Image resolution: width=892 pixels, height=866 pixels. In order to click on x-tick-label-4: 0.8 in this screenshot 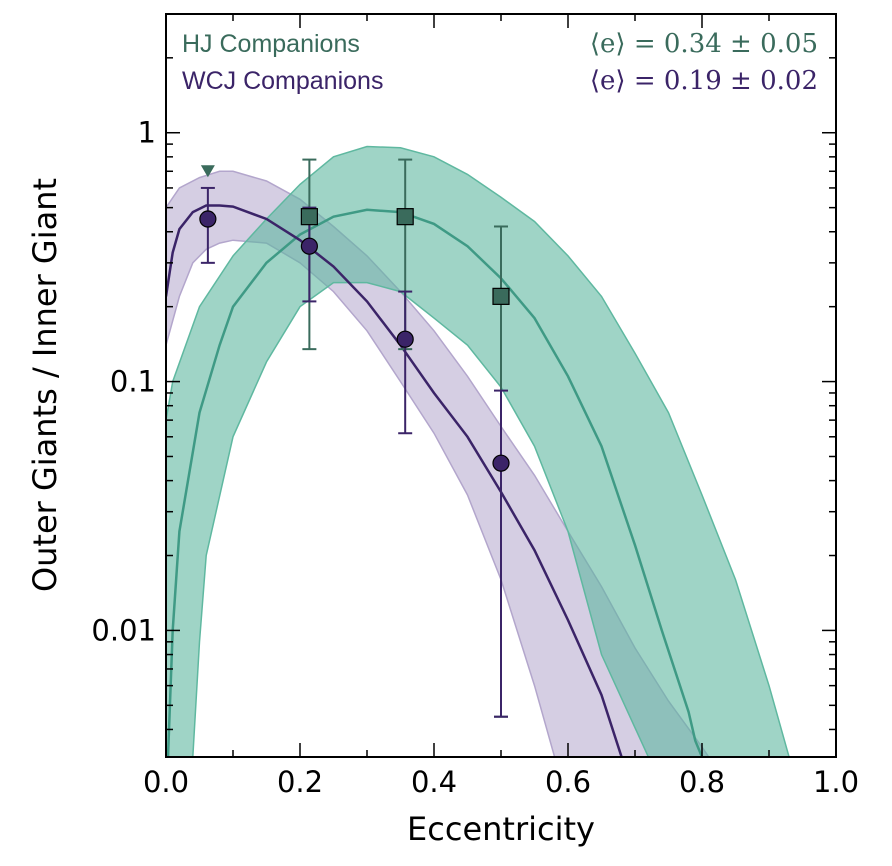, I will do `click(702, 782)`.